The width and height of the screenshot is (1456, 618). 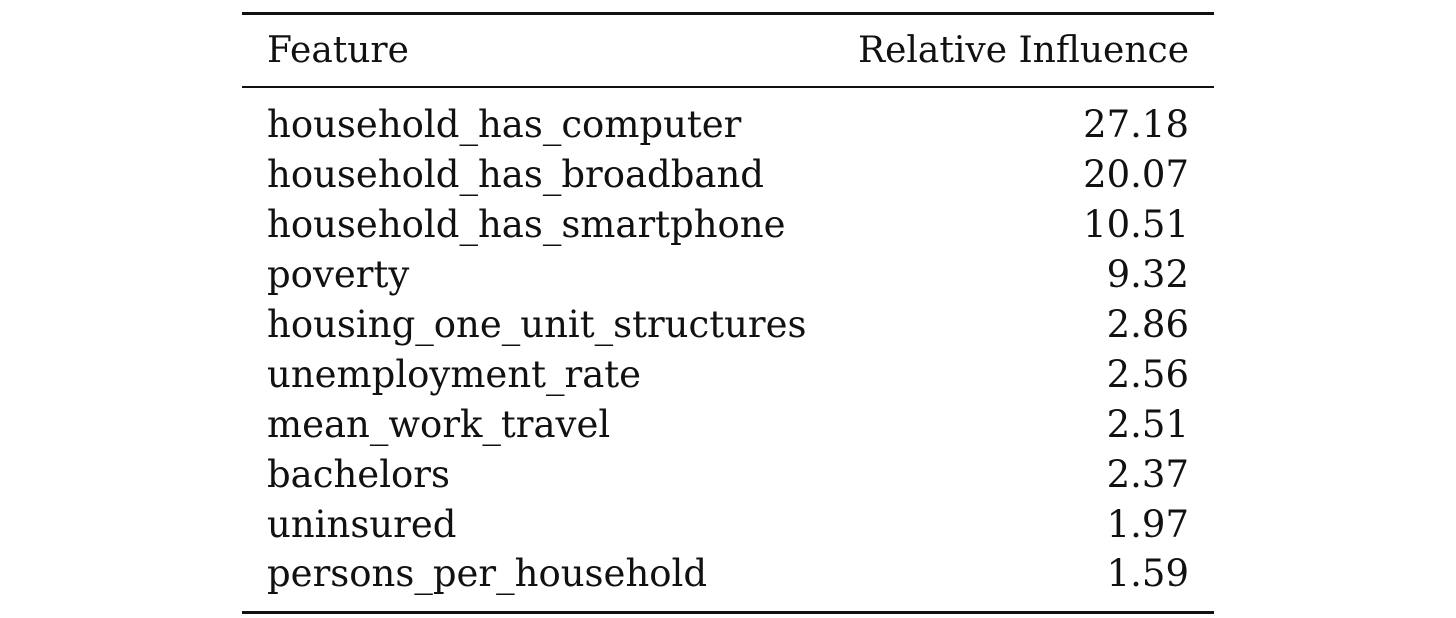 I want to click on table-row: poverty 9.32, so click(x=728, y=275).